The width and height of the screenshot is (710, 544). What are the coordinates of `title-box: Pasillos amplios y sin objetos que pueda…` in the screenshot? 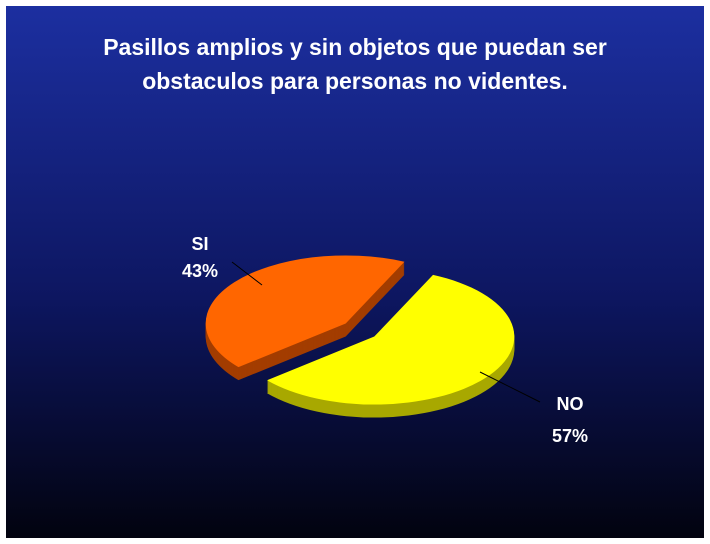 It's located at (355, 64).